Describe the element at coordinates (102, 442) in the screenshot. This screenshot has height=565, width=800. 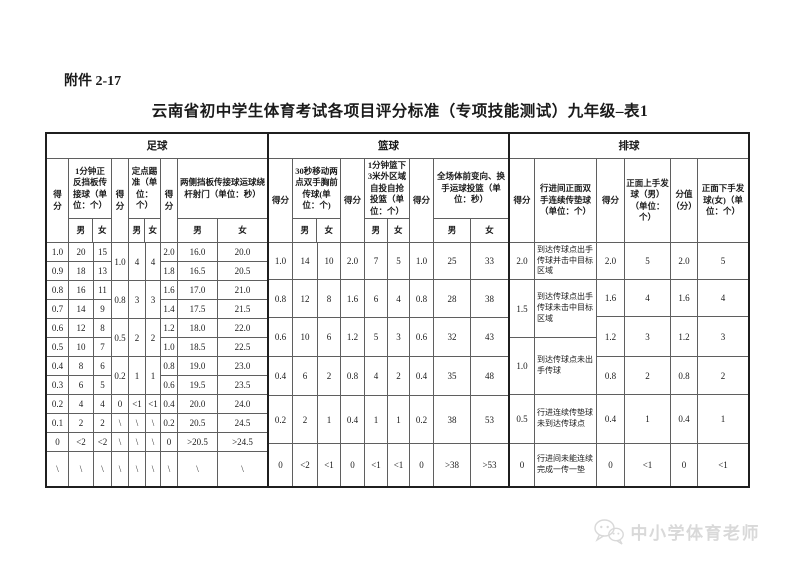
I see `female-cell: <2` at that location.